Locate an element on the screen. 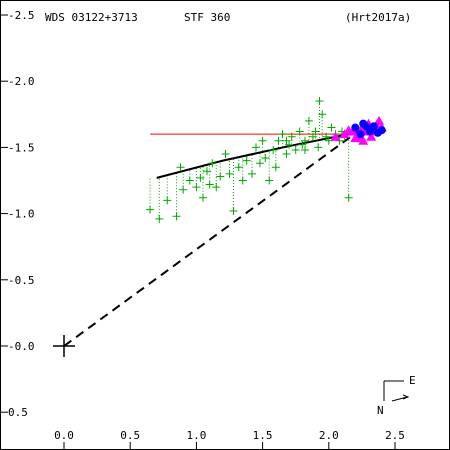 The image size is (450, 450). observation-points is located at coordinates (266, 160).